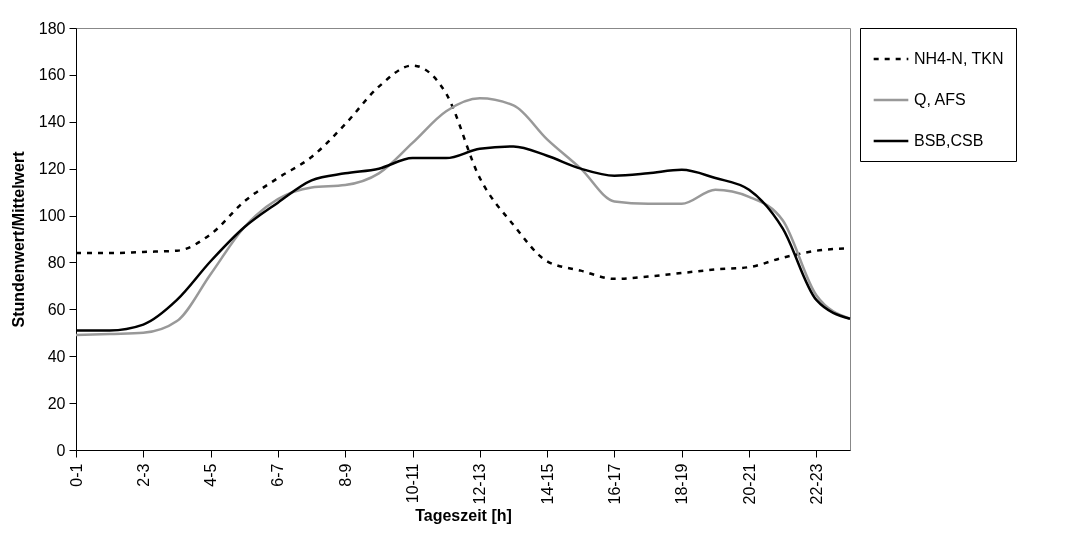 Image resolution: width=1072 pixels, height=550 pixels. Describe the element at coordinates (614, 484) in the screenshot. I see `x-tick-label: 16-17` at that location.